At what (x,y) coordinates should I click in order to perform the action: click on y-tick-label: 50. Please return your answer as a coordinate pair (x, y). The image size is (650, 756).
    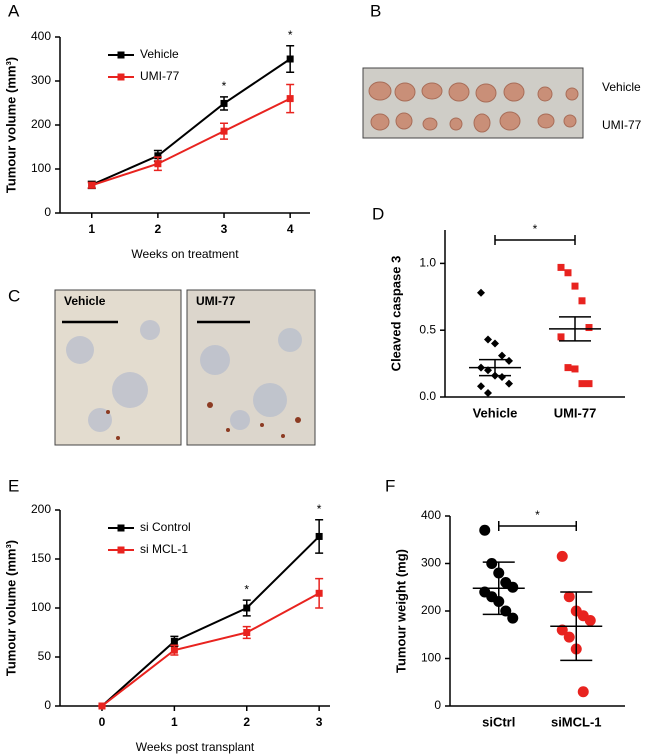
    Looking at the image, I should click on (45, 656).